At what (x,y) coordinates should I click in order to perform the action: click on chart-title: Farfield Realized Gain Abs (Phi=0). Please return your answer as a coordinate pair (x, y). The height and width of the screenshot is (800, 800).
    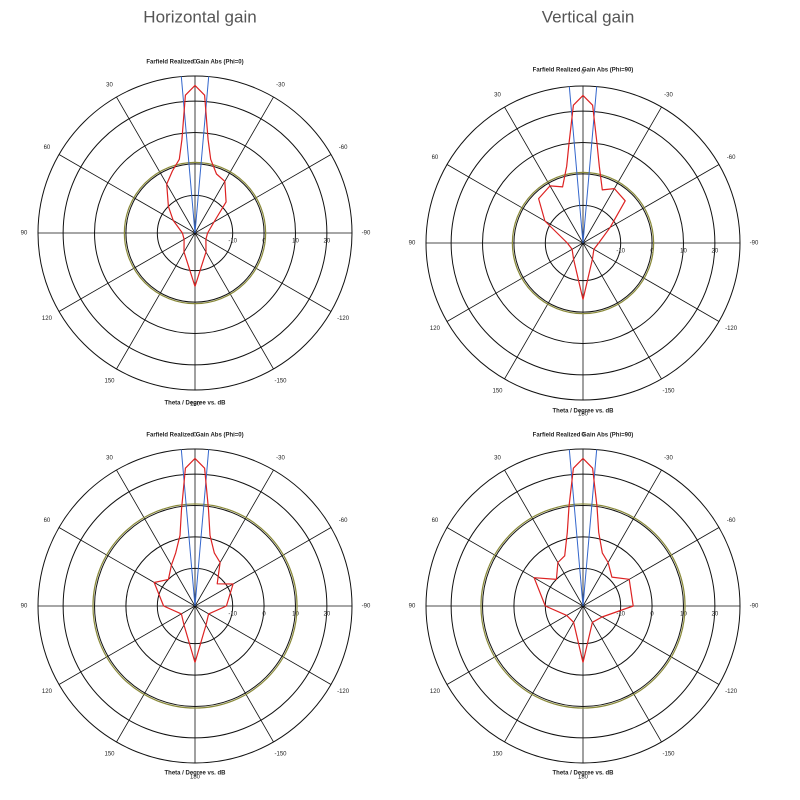
    Looking at the image, I should click on (194, 63).